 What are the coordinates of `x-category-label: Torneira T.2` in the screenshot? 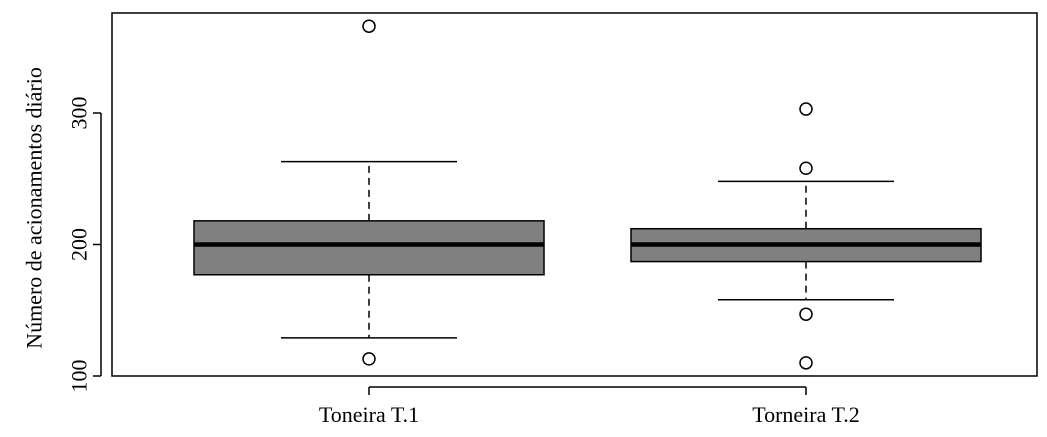 It's located at (806, 414).